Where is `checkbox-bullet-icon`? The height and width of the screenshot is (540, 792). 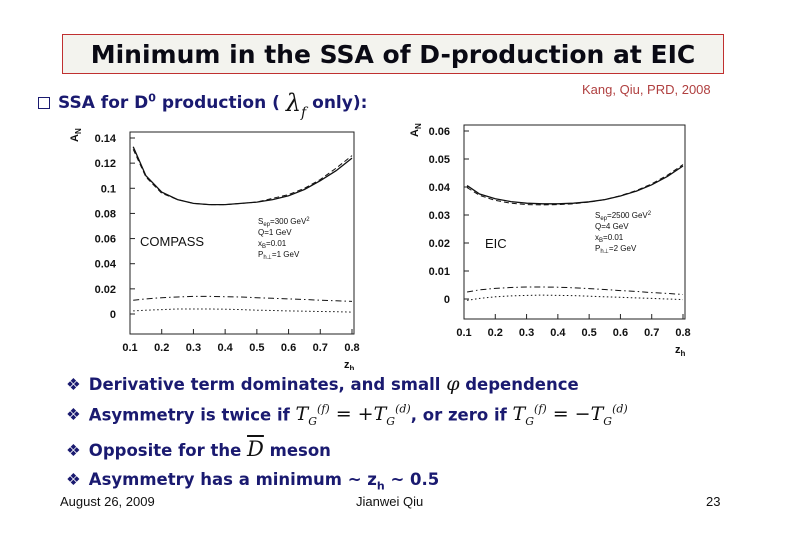 checkbox-bullet-icon is located at coordinates (44, 103).